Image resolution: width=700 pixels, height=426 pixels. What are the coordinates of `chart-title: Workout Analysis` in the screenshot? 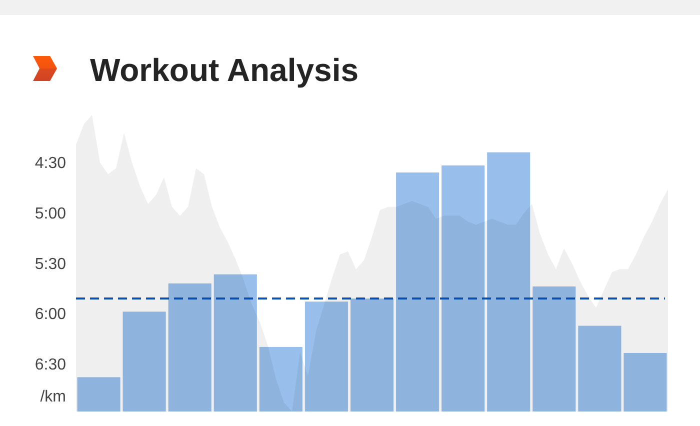 It's located at (224, 70).